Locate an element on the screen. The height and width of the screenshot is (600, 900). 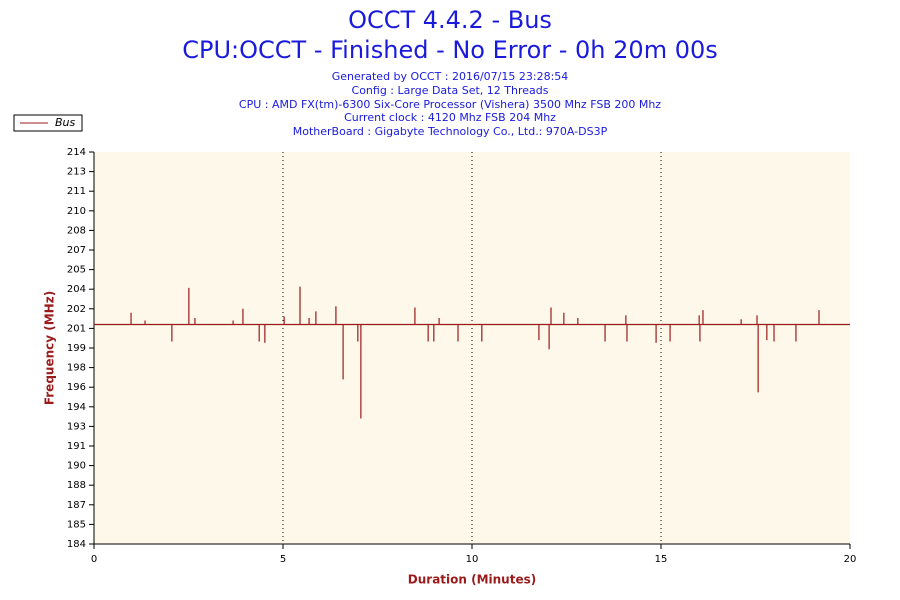
y-tick-label: 201 is located at coordinates (76, 328).